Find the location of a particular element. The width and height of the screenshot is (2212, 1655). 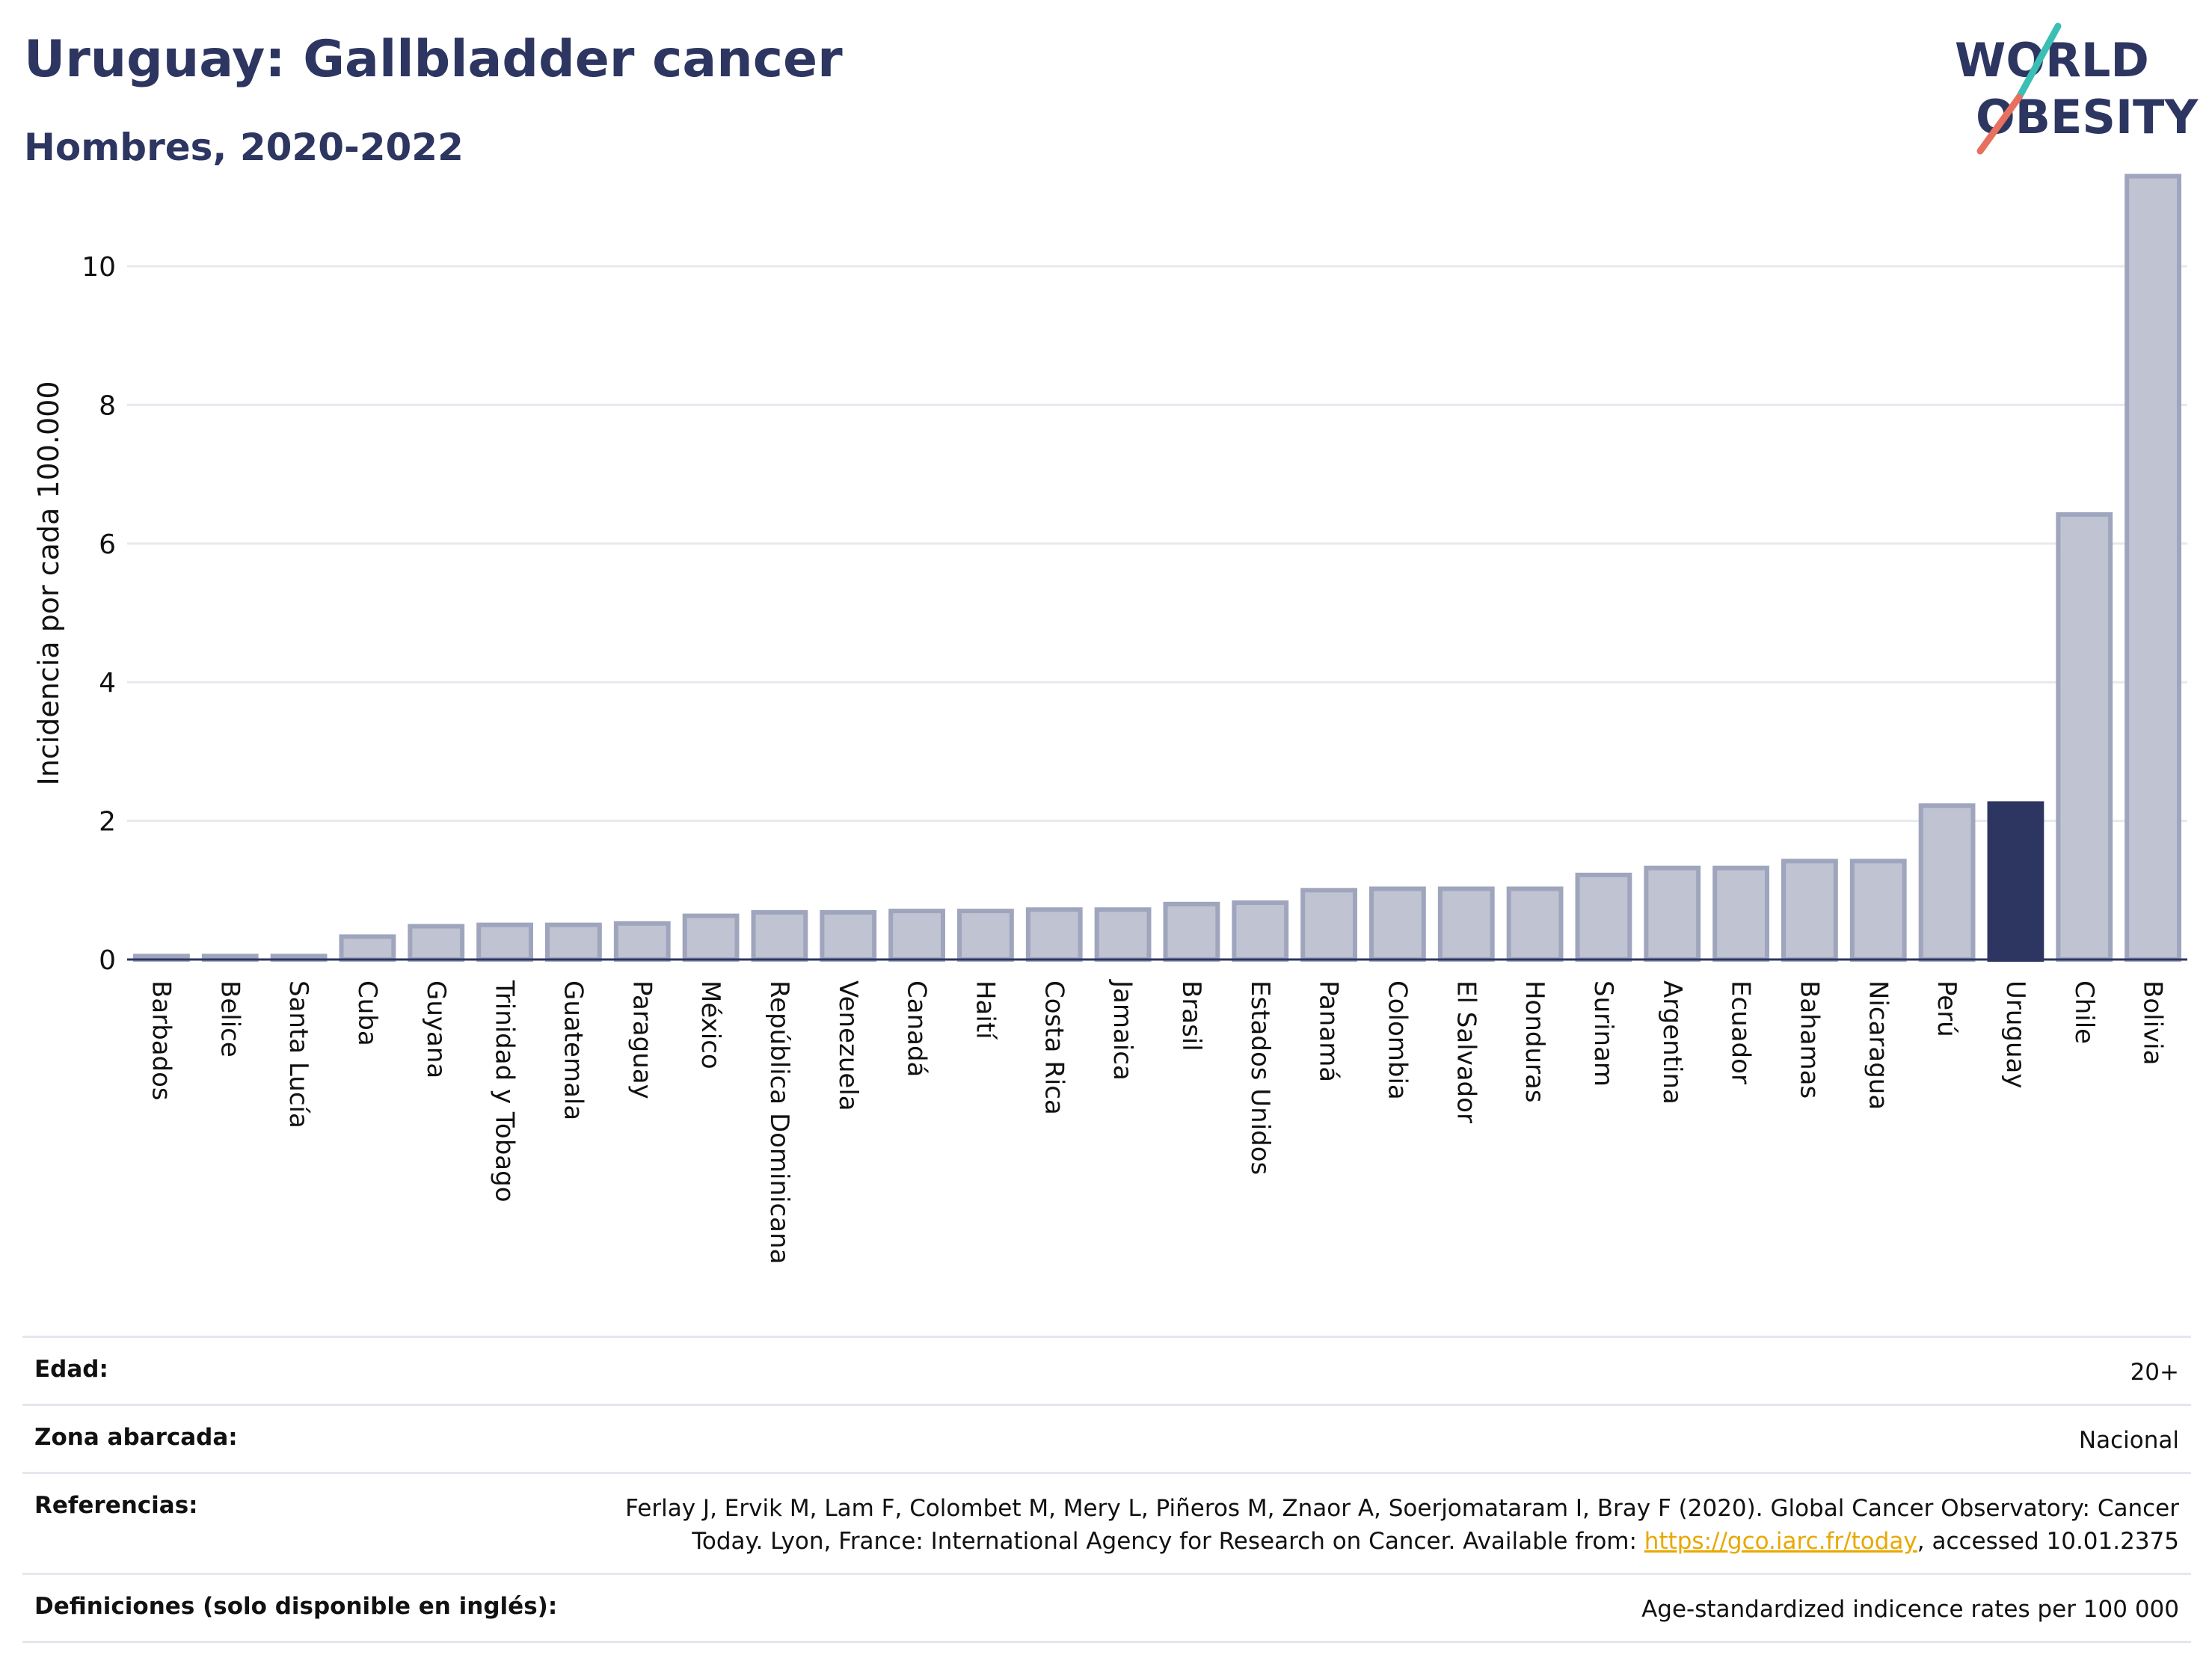

bar-perú is located at coordinates (1947, 882).